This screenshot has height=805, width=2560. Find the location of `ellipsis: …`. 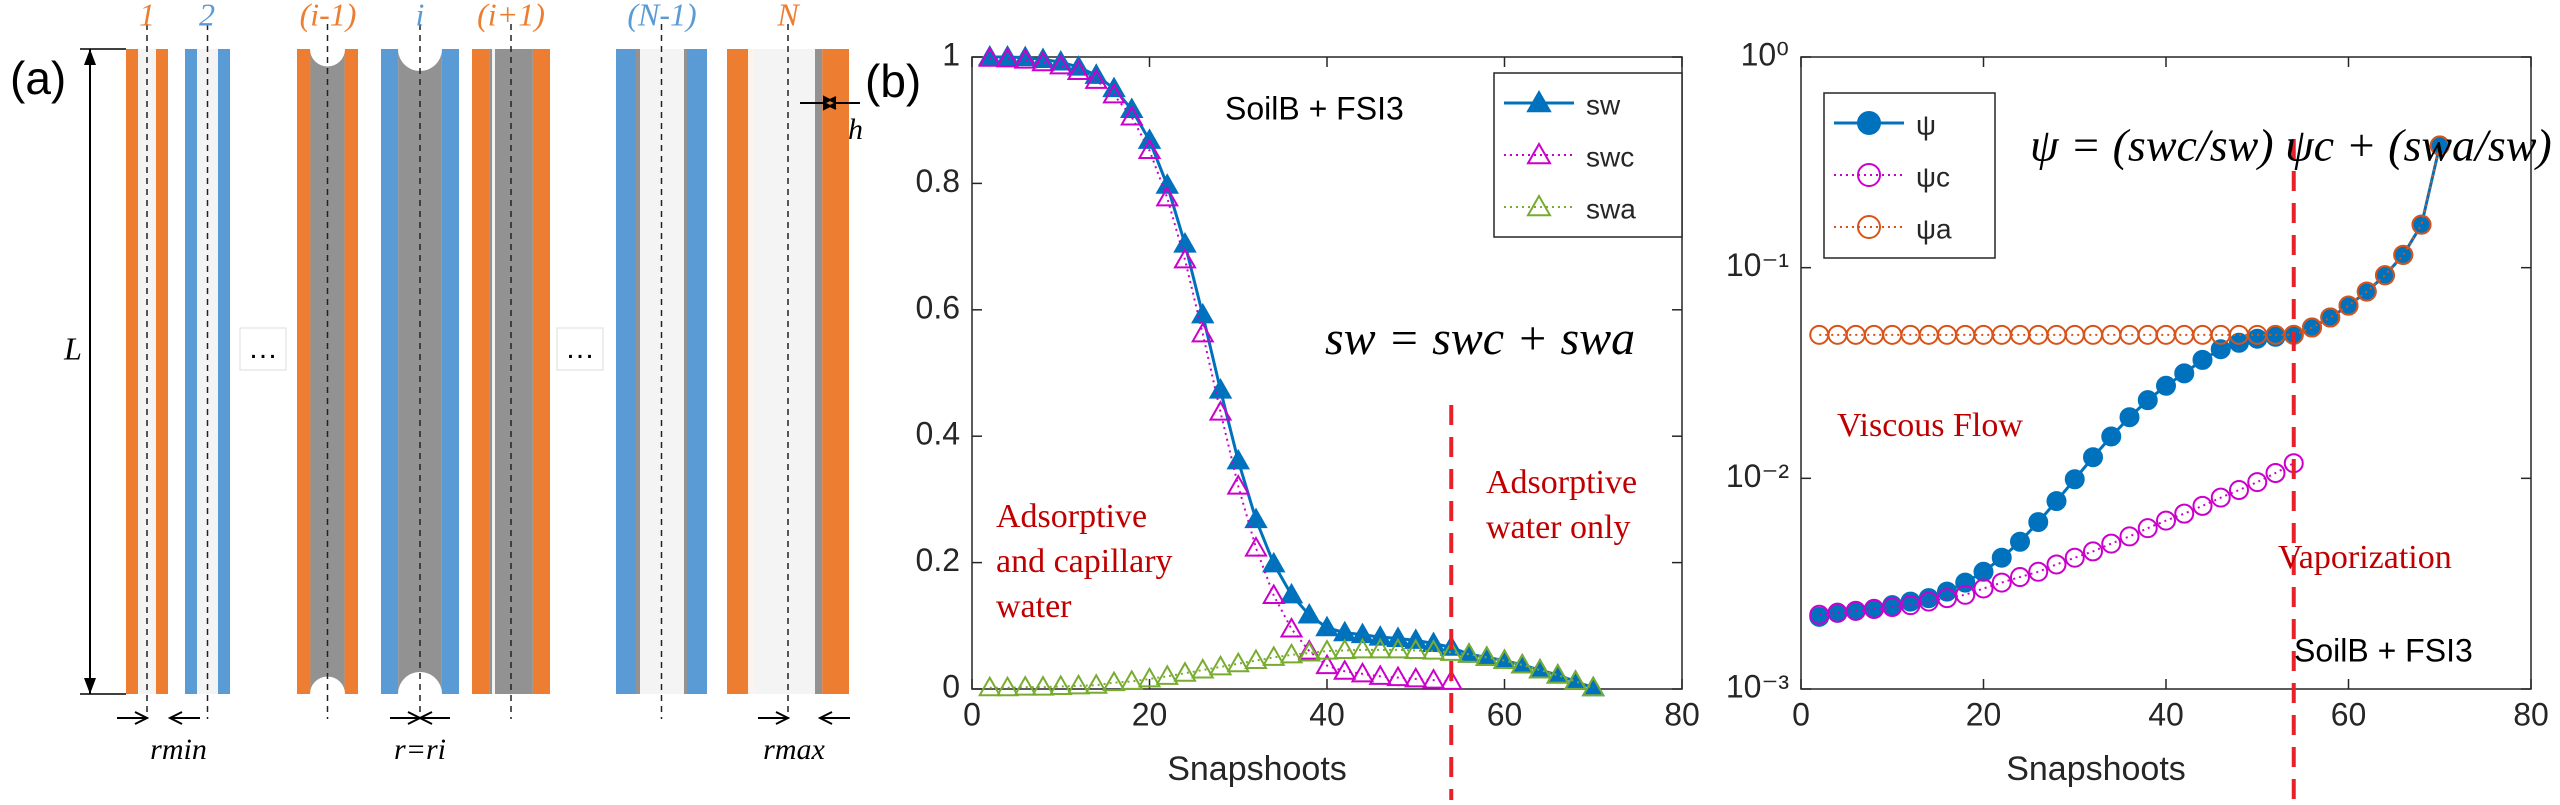

ellipsis: … is located at coordinates (580, 348).